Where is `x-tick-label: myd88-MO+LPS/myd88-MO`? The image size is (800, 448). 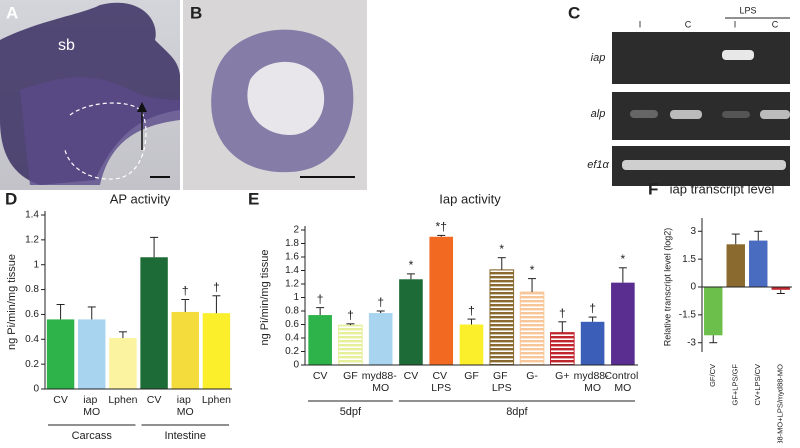
x-tick-label: myd88-MO+LPS/myd88-MO is located at coordinates (780, 403).